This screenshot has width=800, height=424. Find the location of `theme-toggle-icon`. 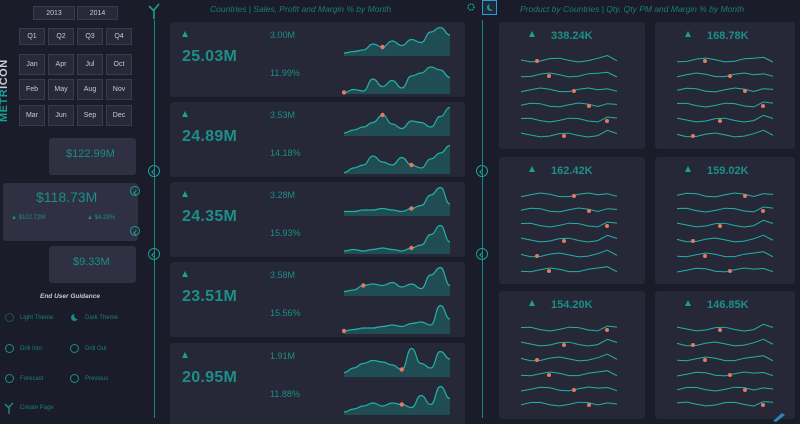

theme-toggle-icon is located at coordinates (489, 7).